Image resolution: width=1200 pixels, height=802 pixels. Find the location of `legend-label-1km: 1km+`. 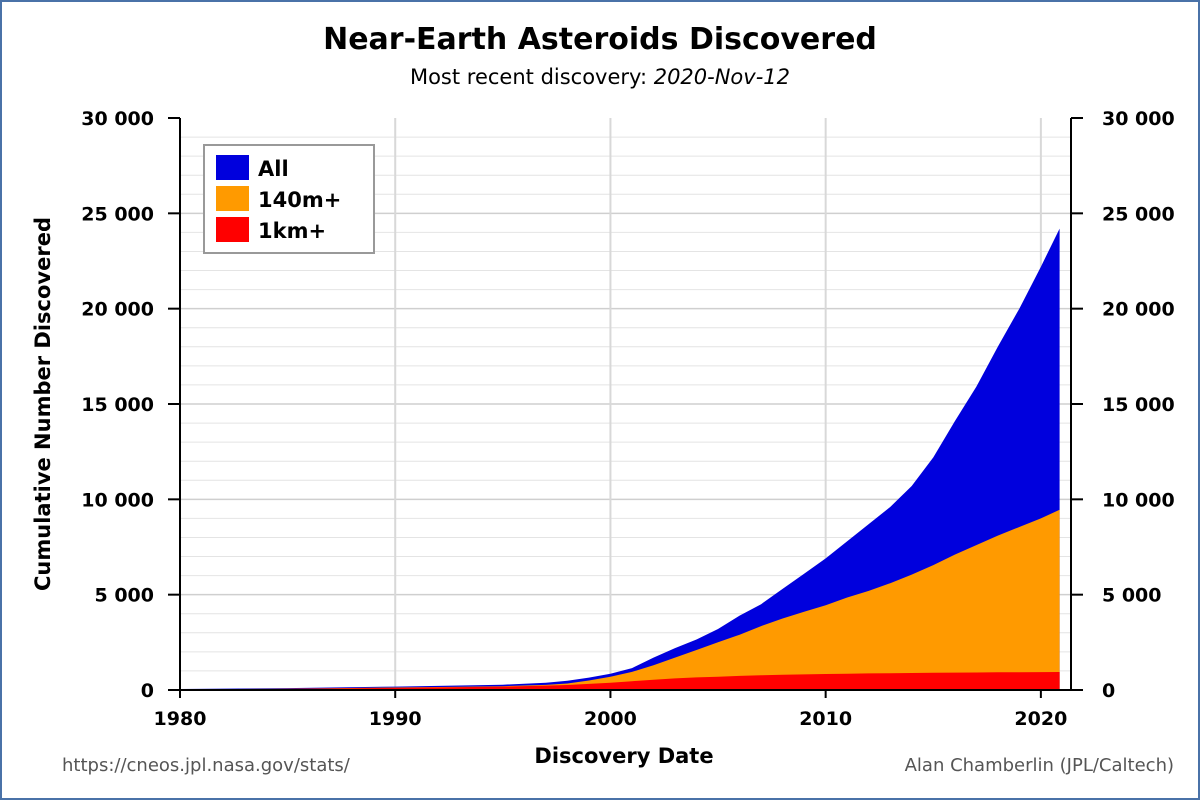

legend-label-1km: 1km+ is located at coordinates (292, 231).